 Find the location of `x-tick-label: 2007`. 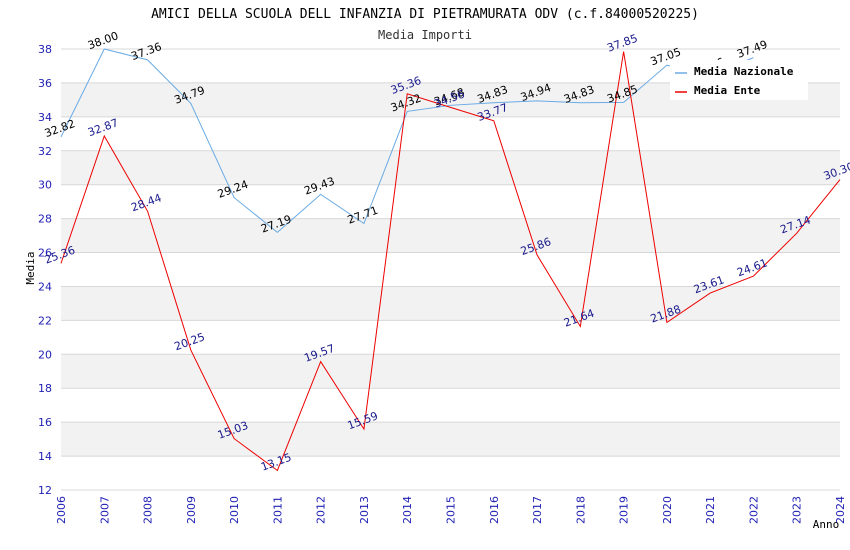

x-tick-label: 2007 is located at coordinates (104, 510).